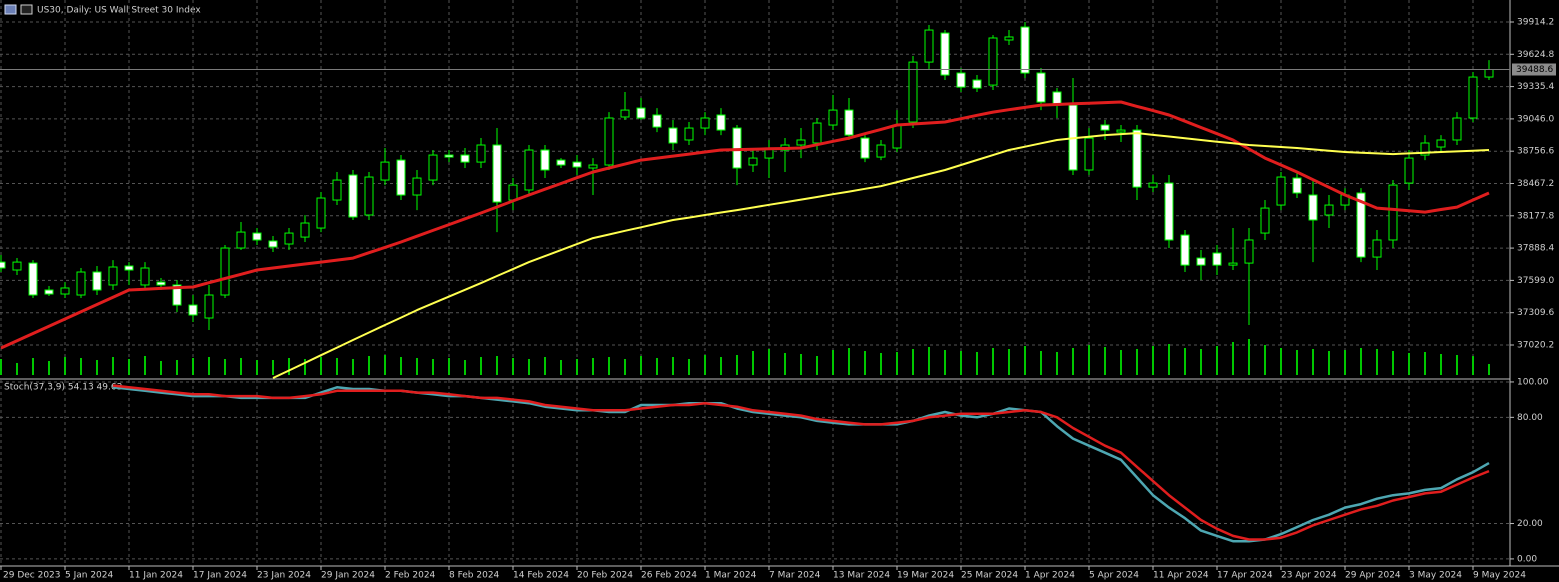  What do you see at coordinates (861, 576) in the screenshot?
I see `x-tick-label: 13 Mar 2024` at bounding box center [861, 576].